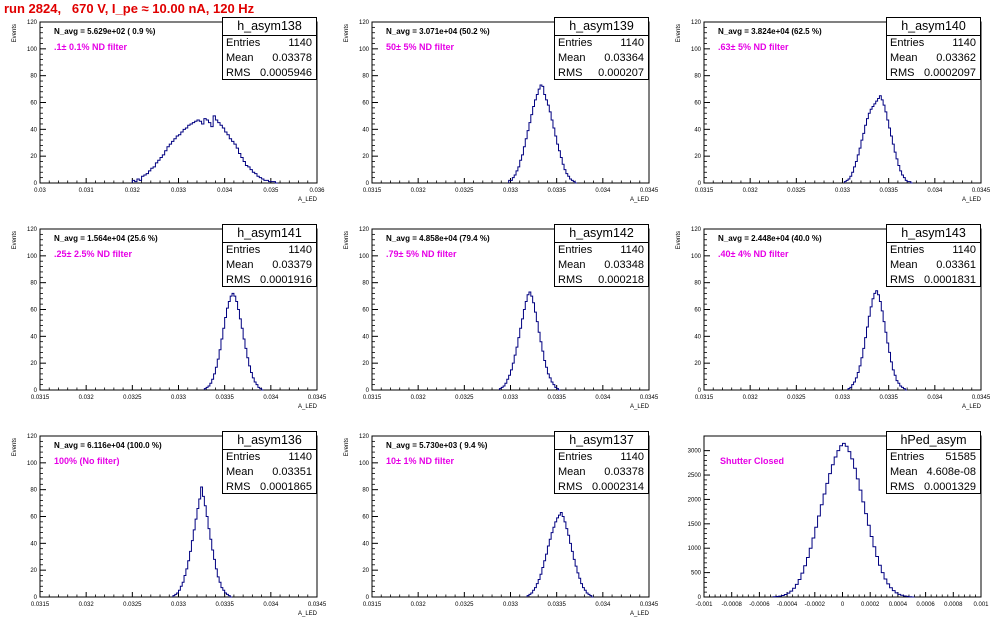  What do you see at coordinates (752, 461) in the screenshot?
I see `filter-label: Shutter Closed` at bounding box center [752, 461].